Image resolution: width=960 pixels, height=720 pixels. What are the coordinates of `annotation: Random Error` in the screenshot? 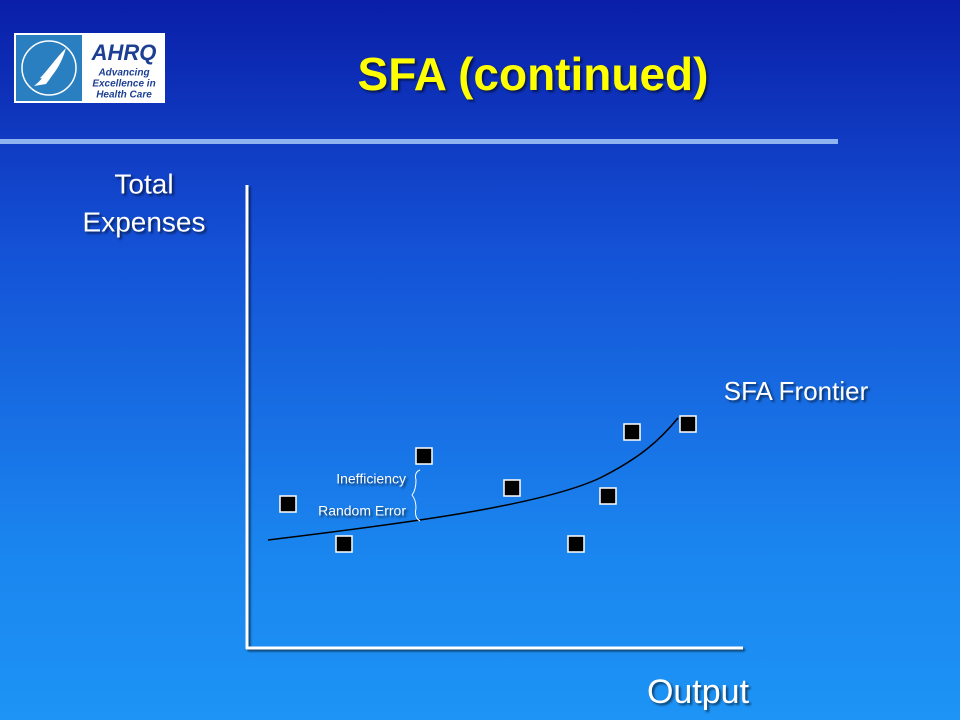 It's located at (362, 511).